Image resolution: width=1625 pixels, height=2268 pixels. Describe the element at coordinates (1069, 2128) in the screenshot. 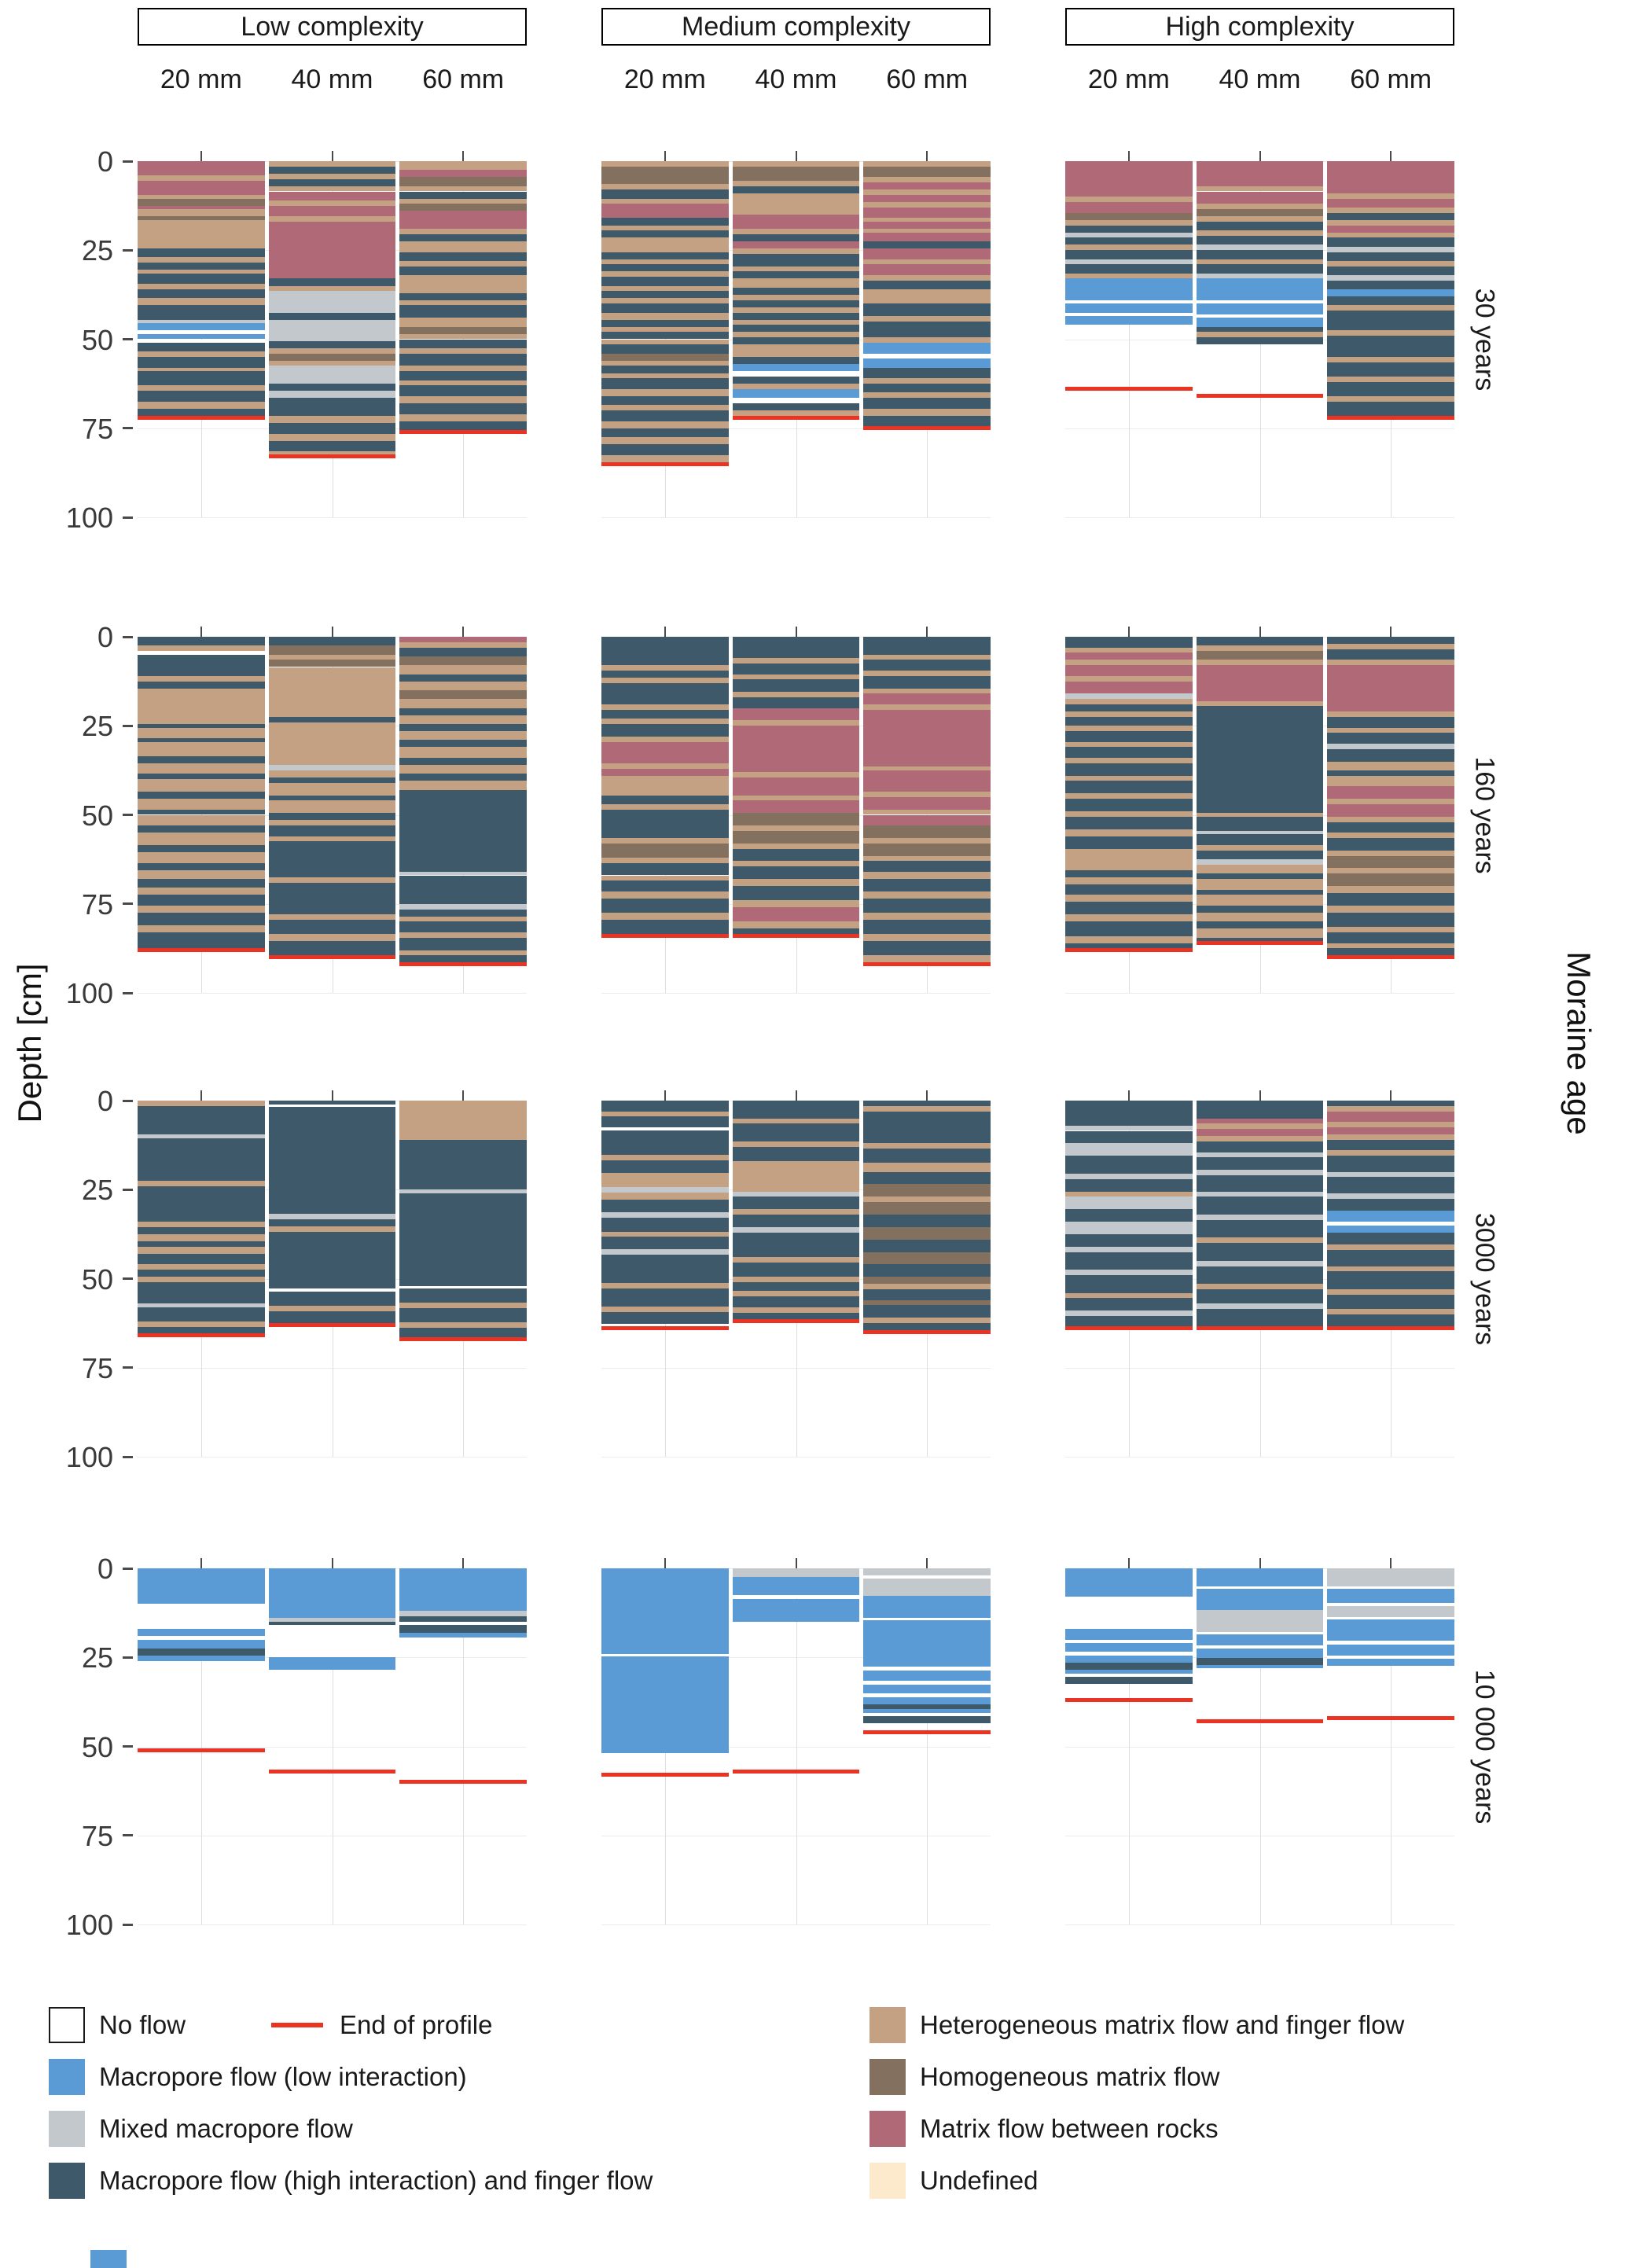

I see `legend-label-matrix-flow-between-rocks: Matrix flow between rocks` at that location.